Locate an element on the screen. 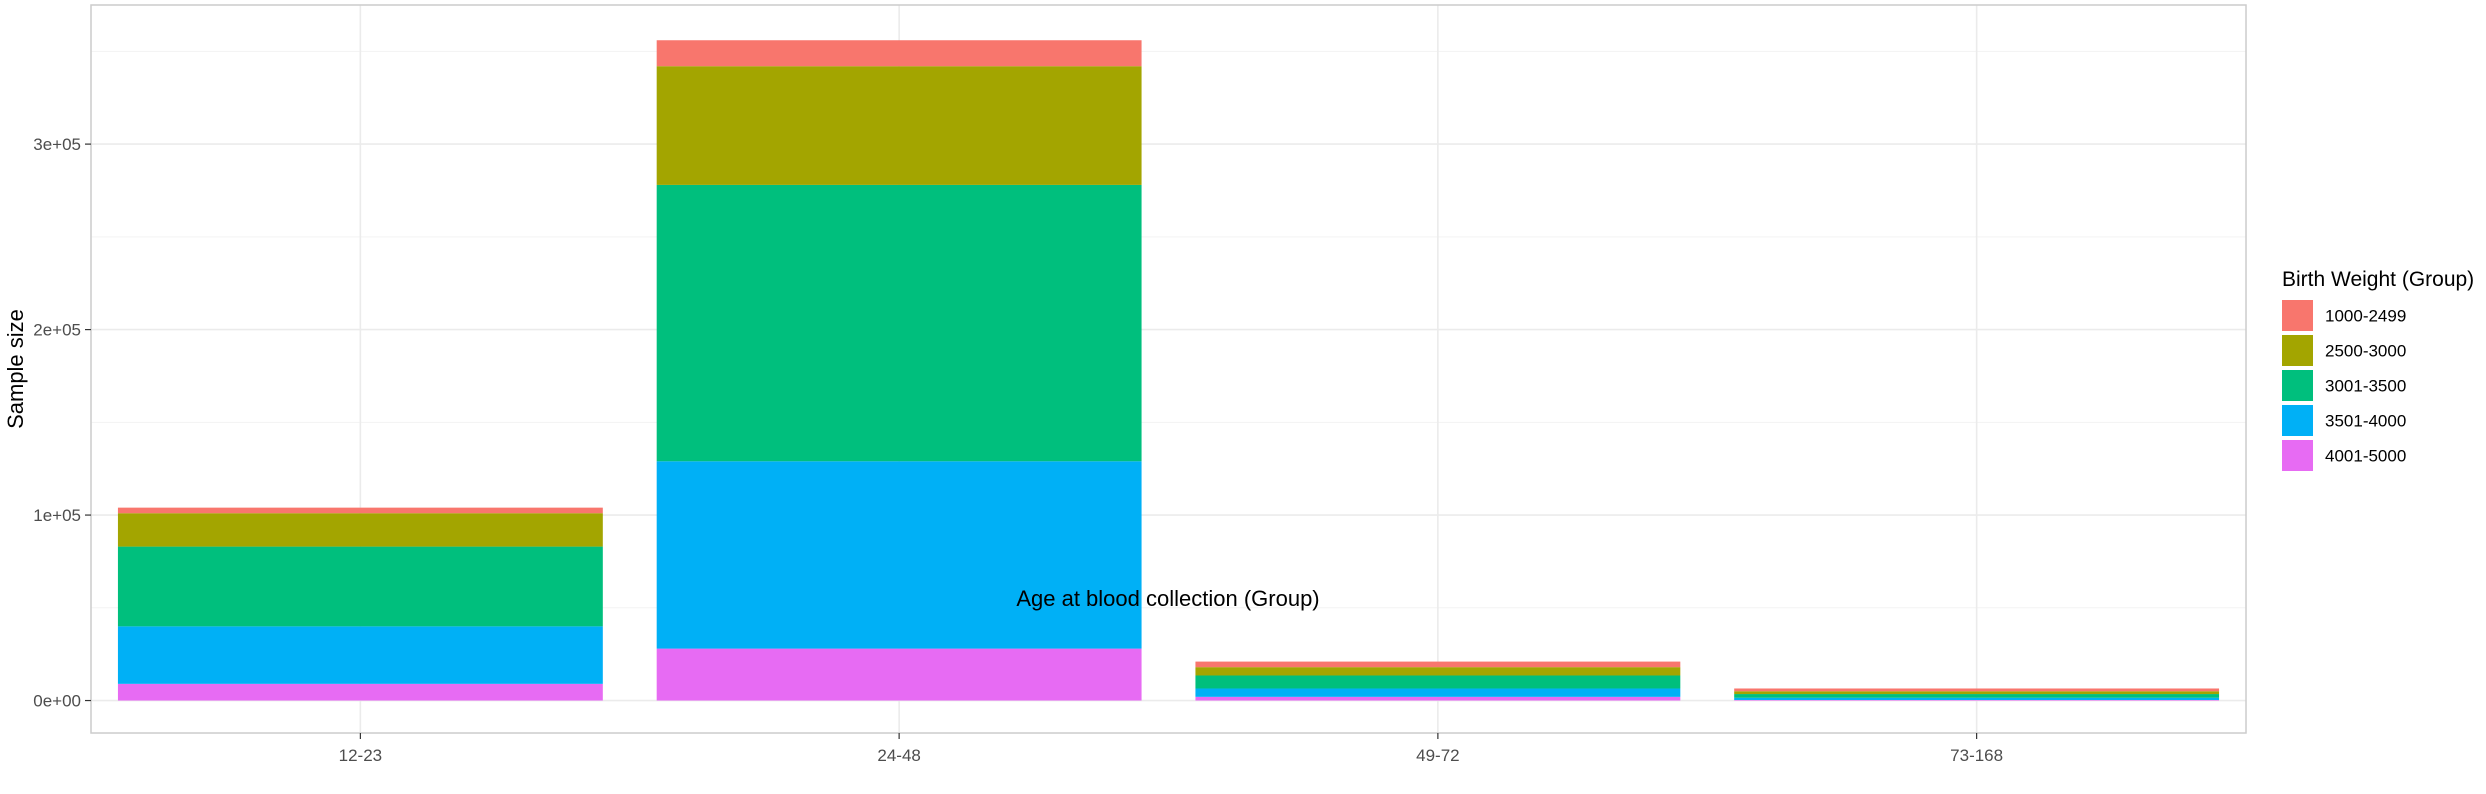  x-tick-label: 49-72 is located at coordinates (1437, 755).